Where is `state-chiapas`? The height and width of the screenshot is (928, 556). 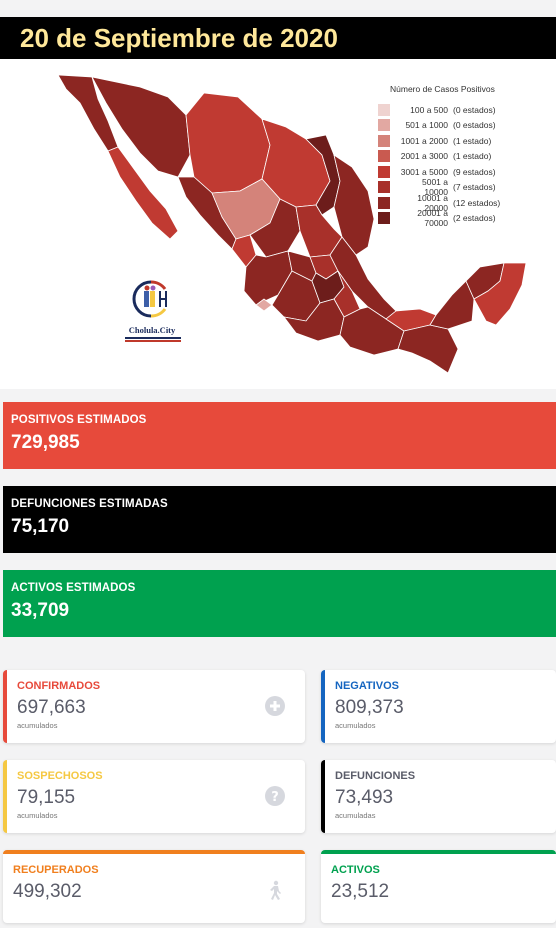 state-chiapas is located at coordinates (428, 349).